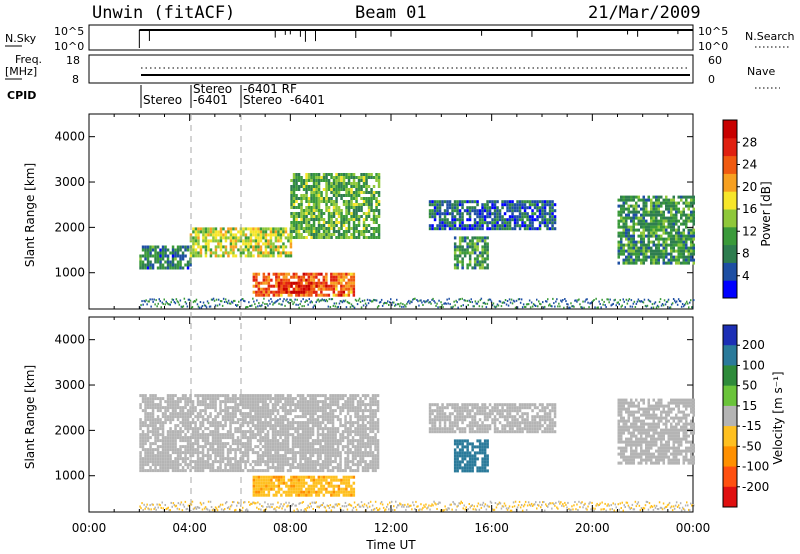 The image size is (800, 554). What do you see at coordinates (391, 13) in the screenshot?
I see `beam-title: Beam 01` at bounding box center [391, 13].